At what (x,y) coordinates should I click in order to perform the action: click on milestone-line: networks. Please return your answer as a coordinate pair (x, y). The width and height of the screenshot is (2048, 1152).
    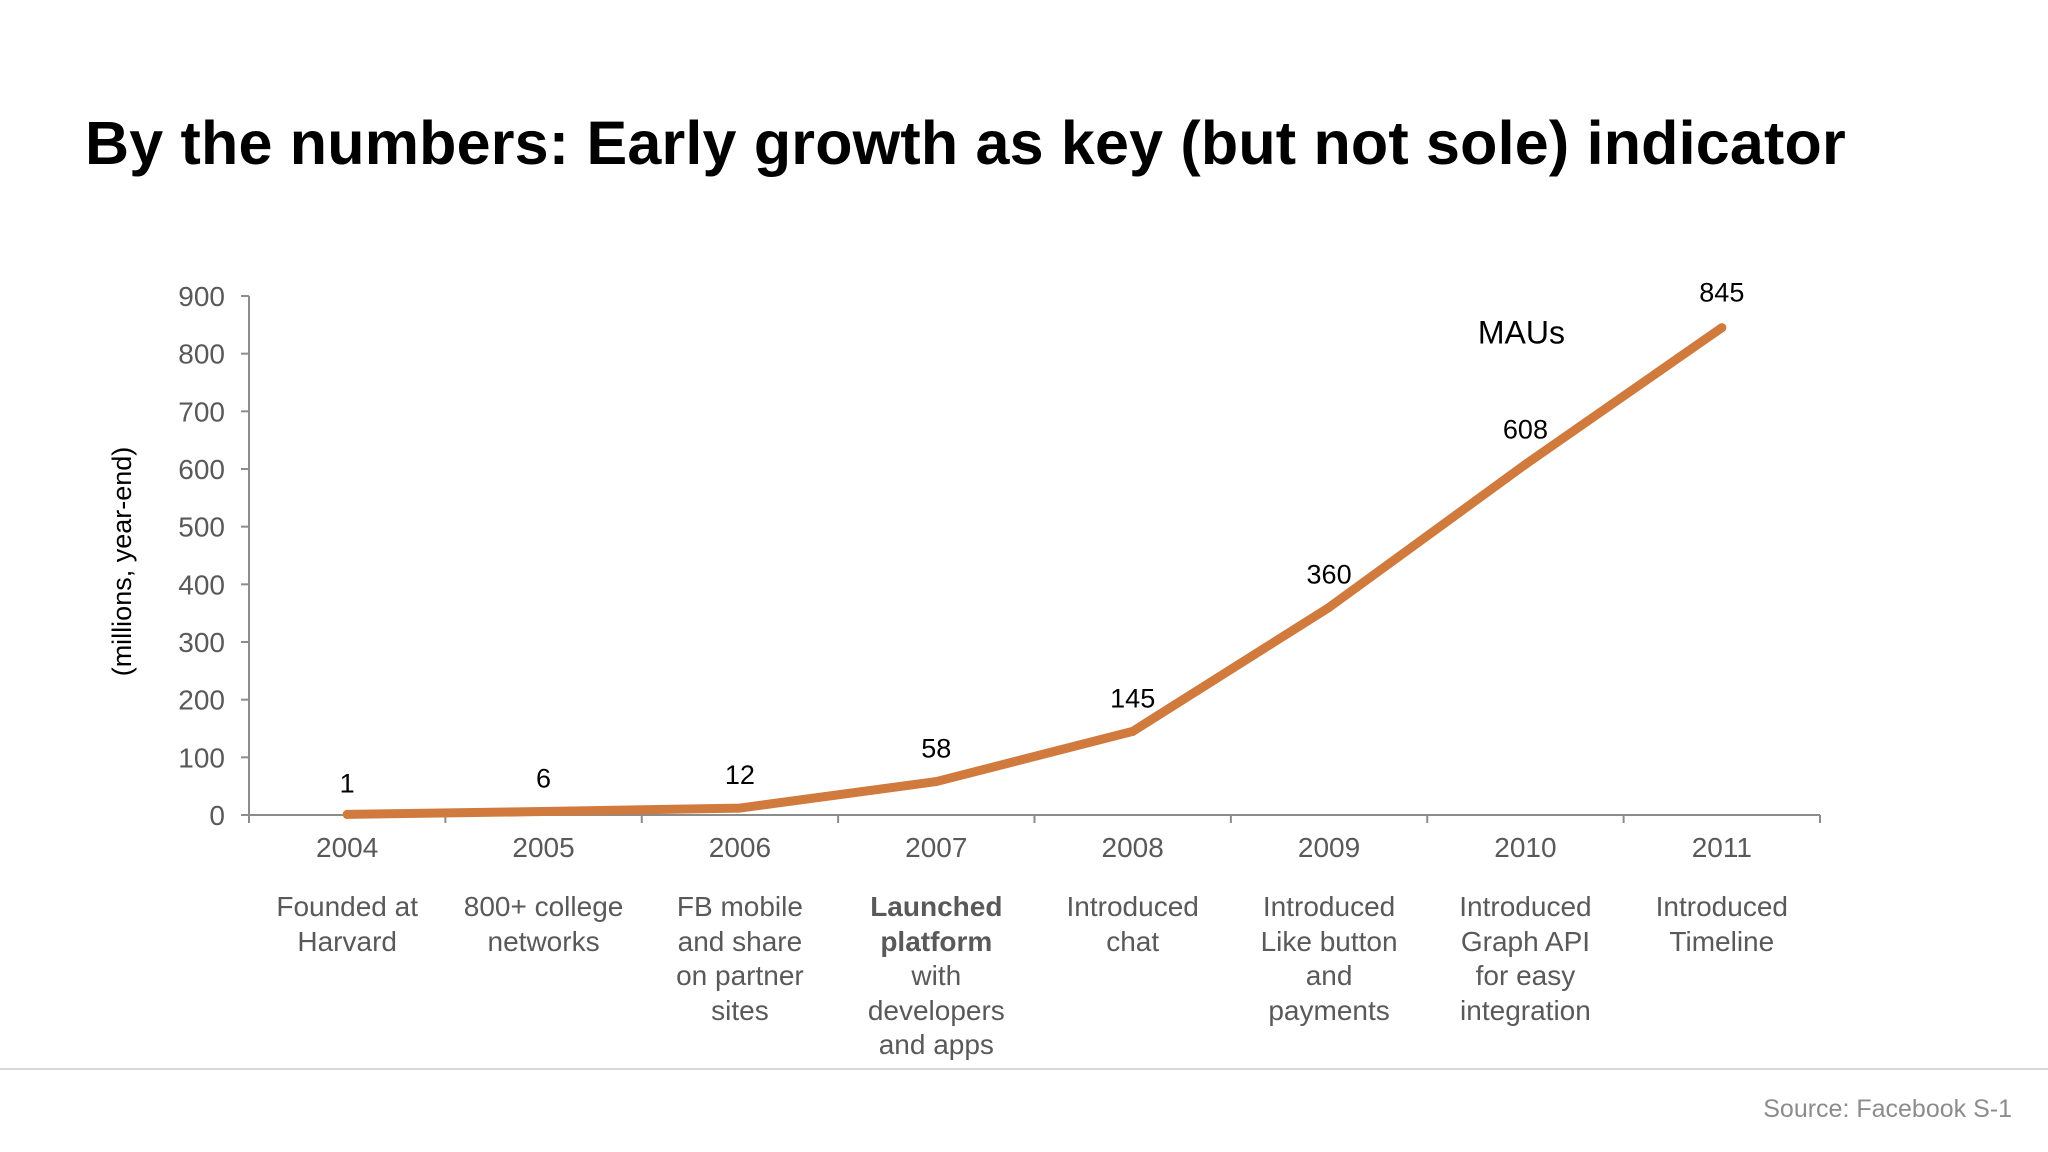
    Looking at the image, I should click on (543, 941).